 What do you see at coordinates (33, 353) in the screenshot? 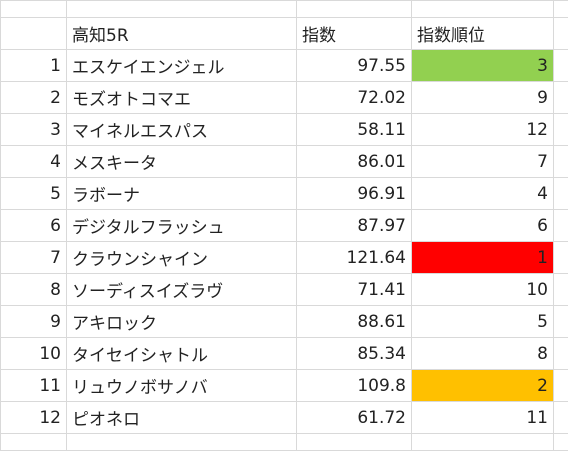
I see `row-number-cell: 10` at bounding box center [33, 353].